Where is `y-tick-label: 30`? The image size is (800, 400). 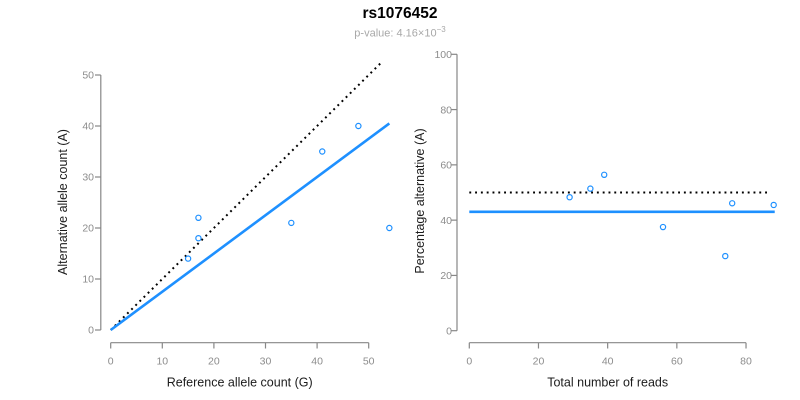
y-tick-label: 30 is located at coordinates (88, 178).